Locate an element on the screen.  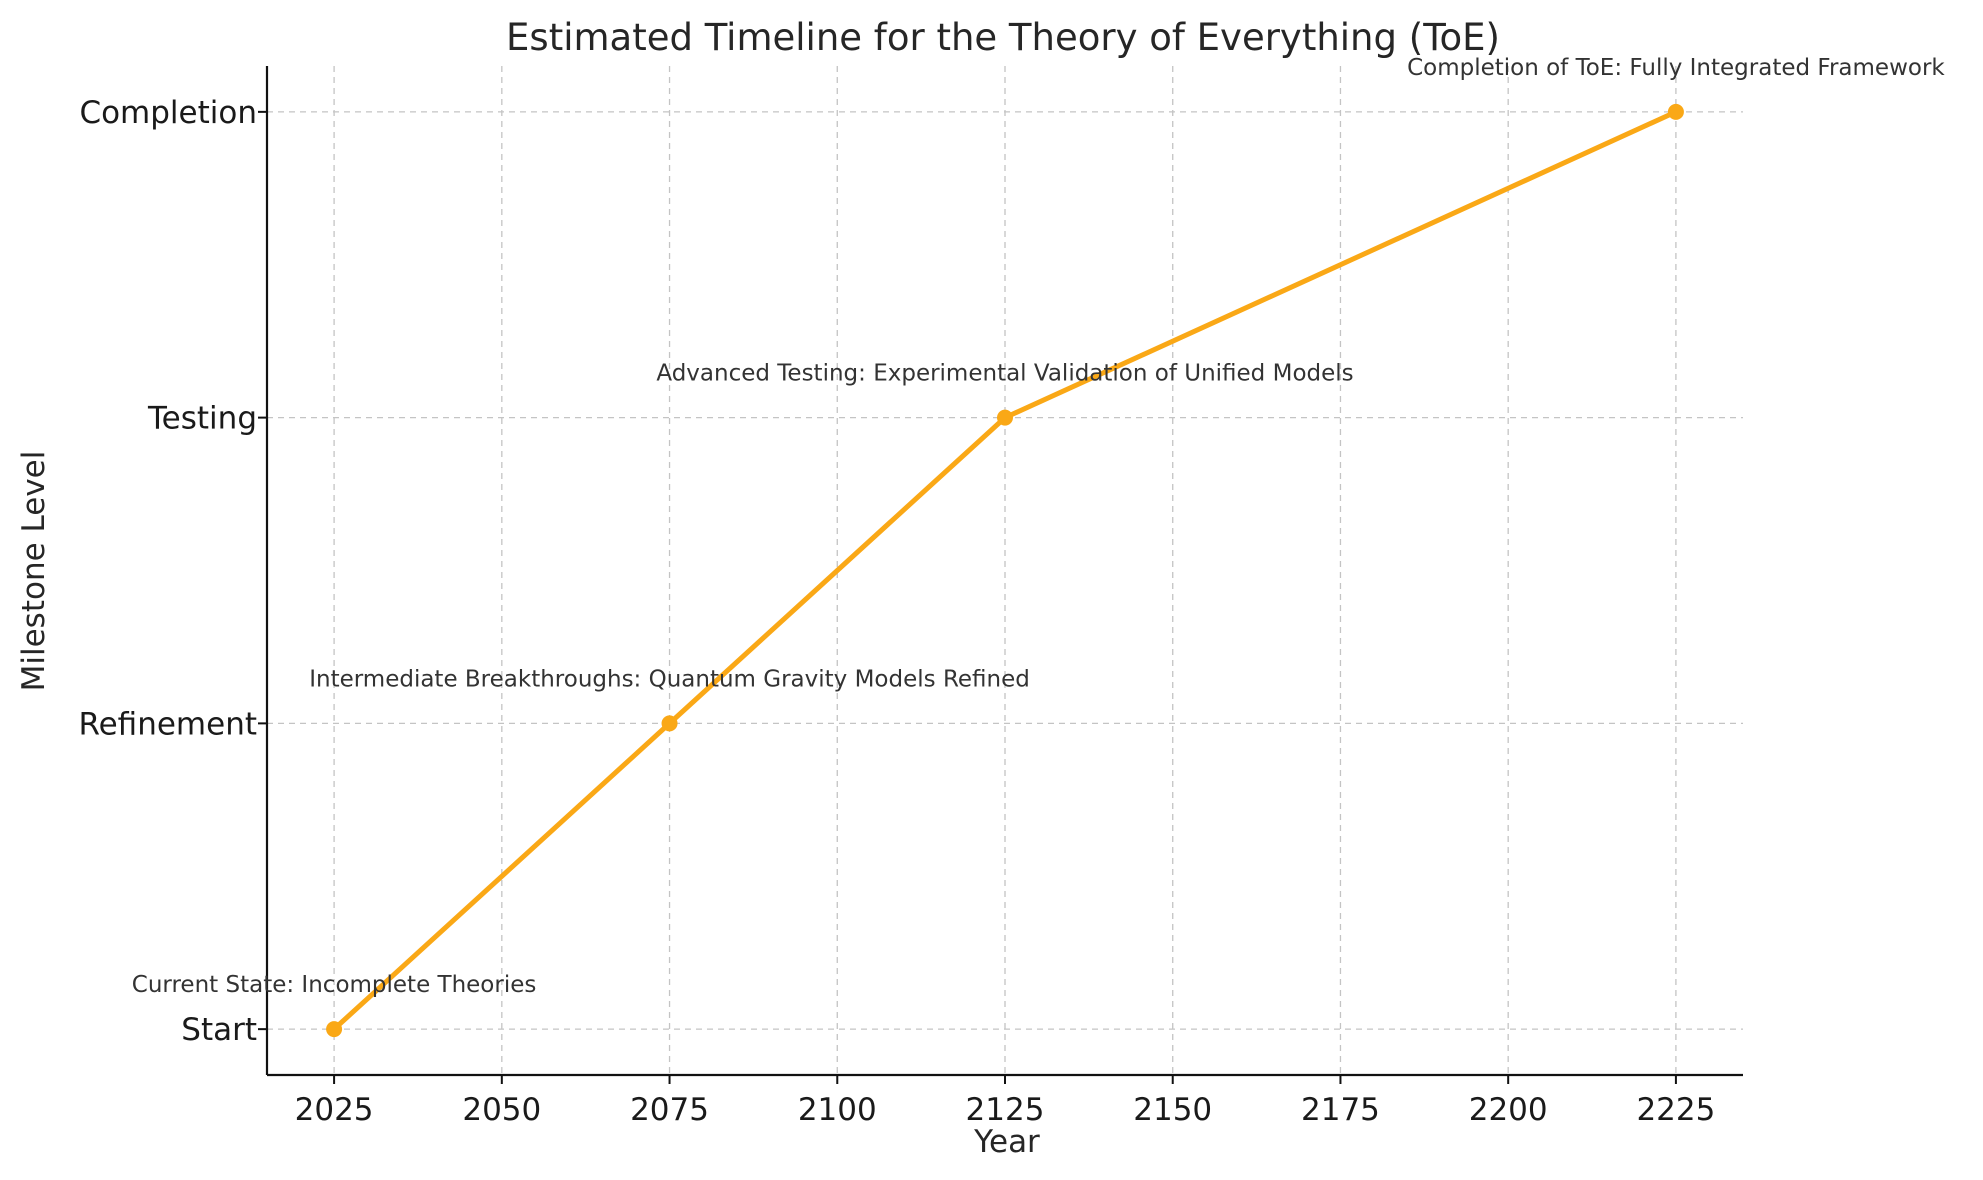
y-axis-label: Milestone Level is located at coordinates (34, 571).